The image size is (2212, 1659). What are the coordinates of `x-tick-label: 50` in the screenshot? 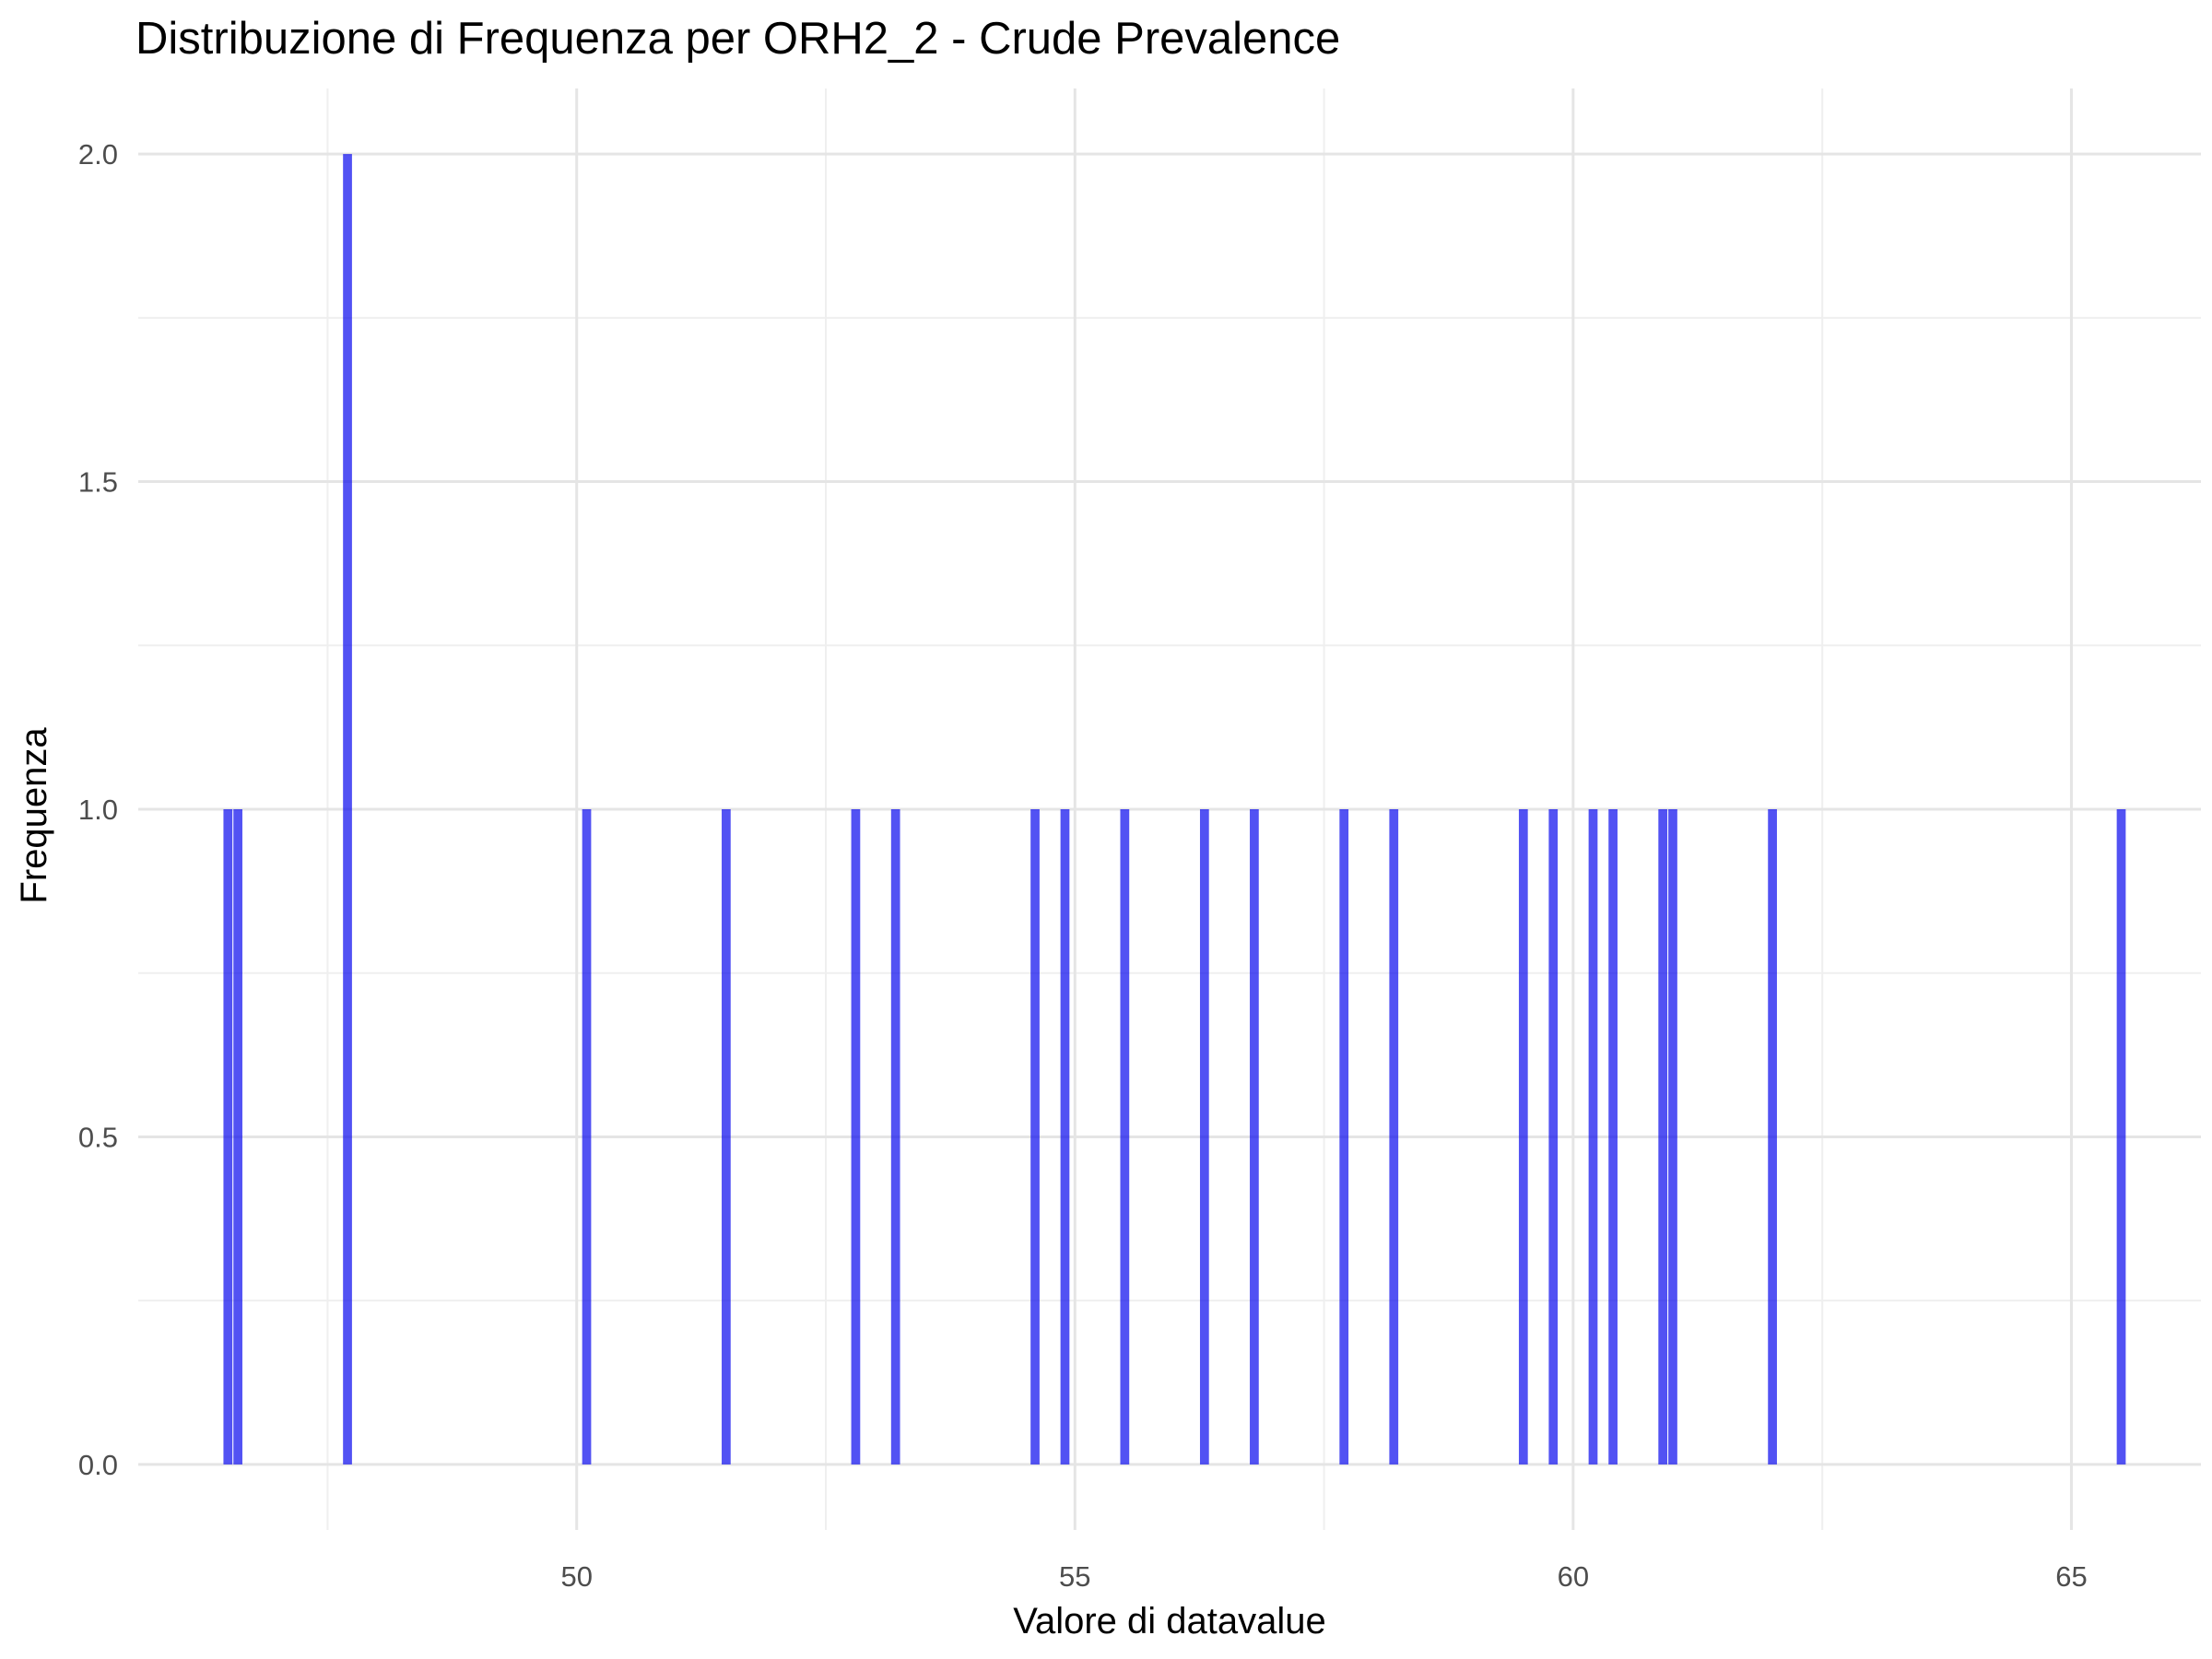 It's located at (576, 1576).